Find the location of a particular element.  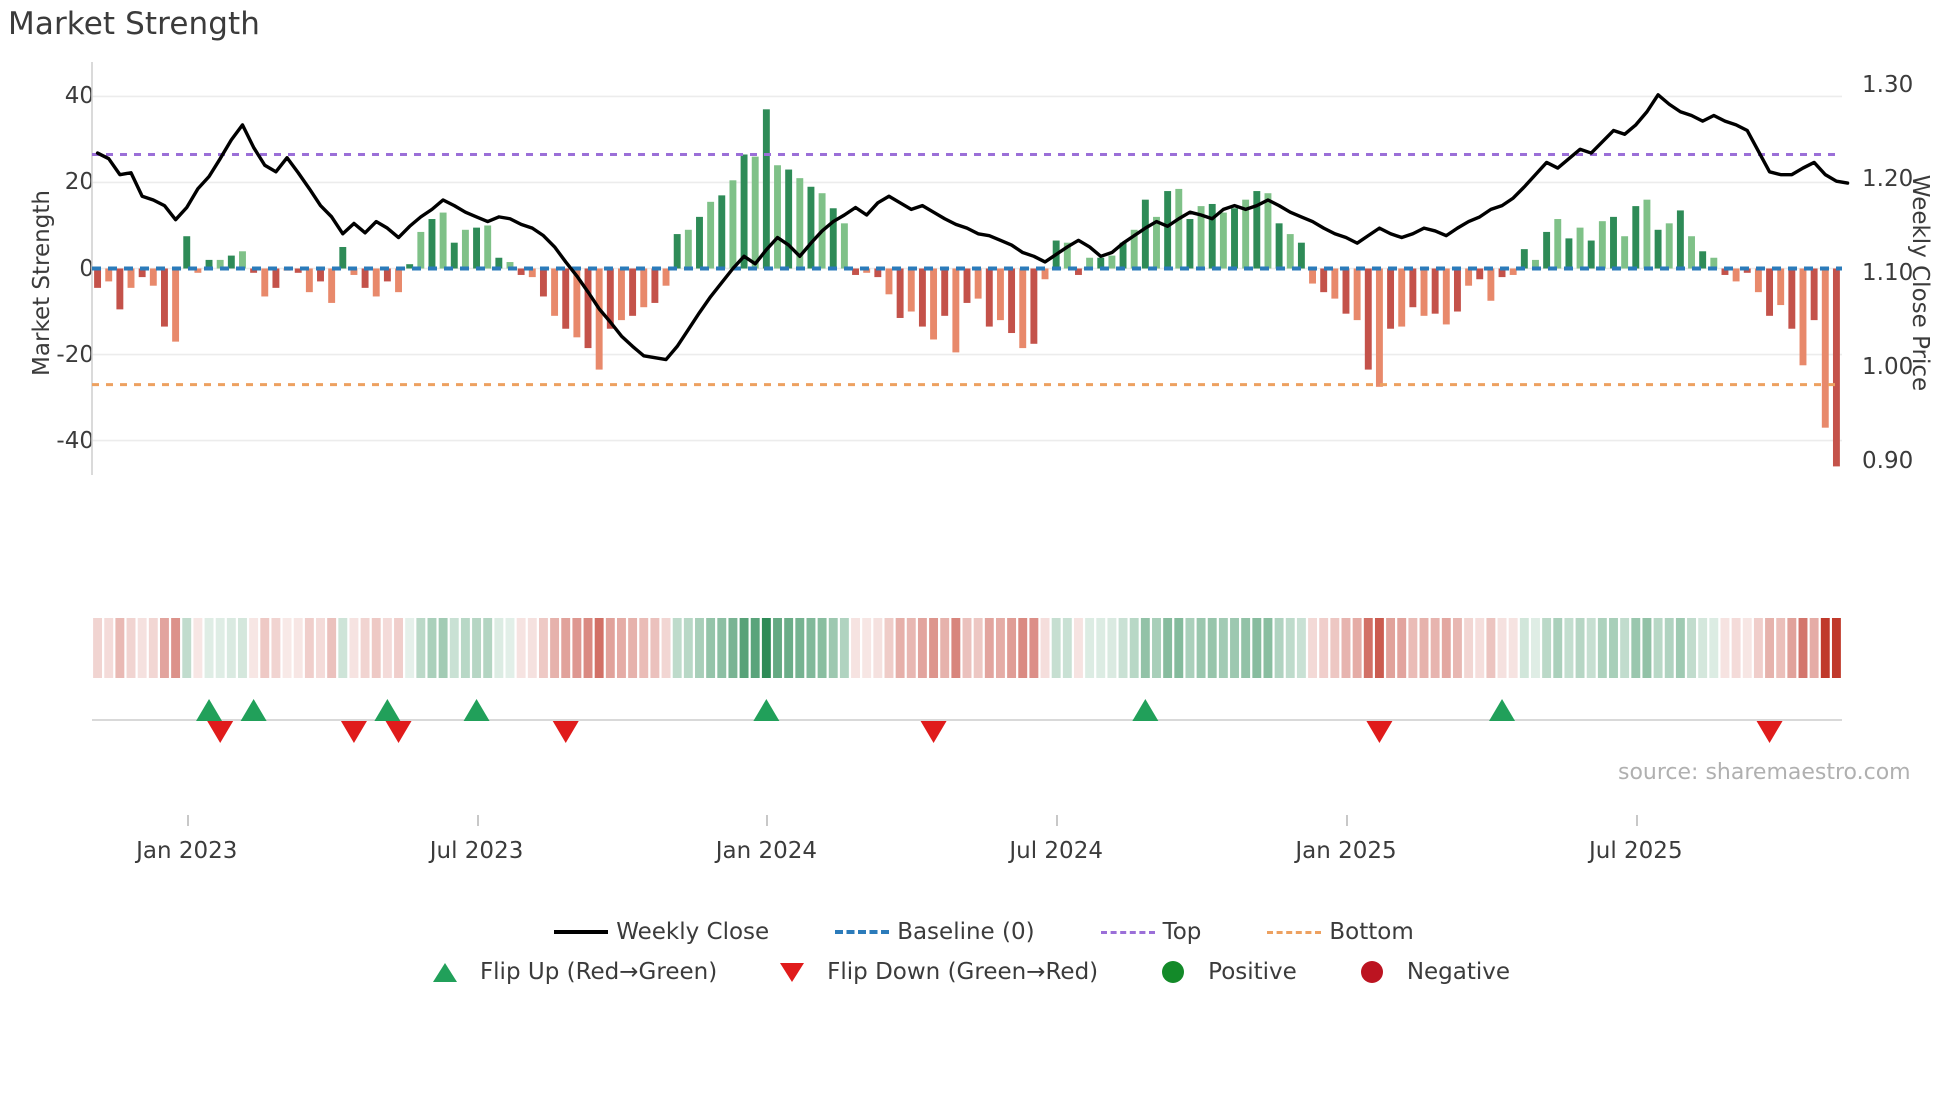

x-tick-label: Jan 2023 is located at coordinates (187, 851).